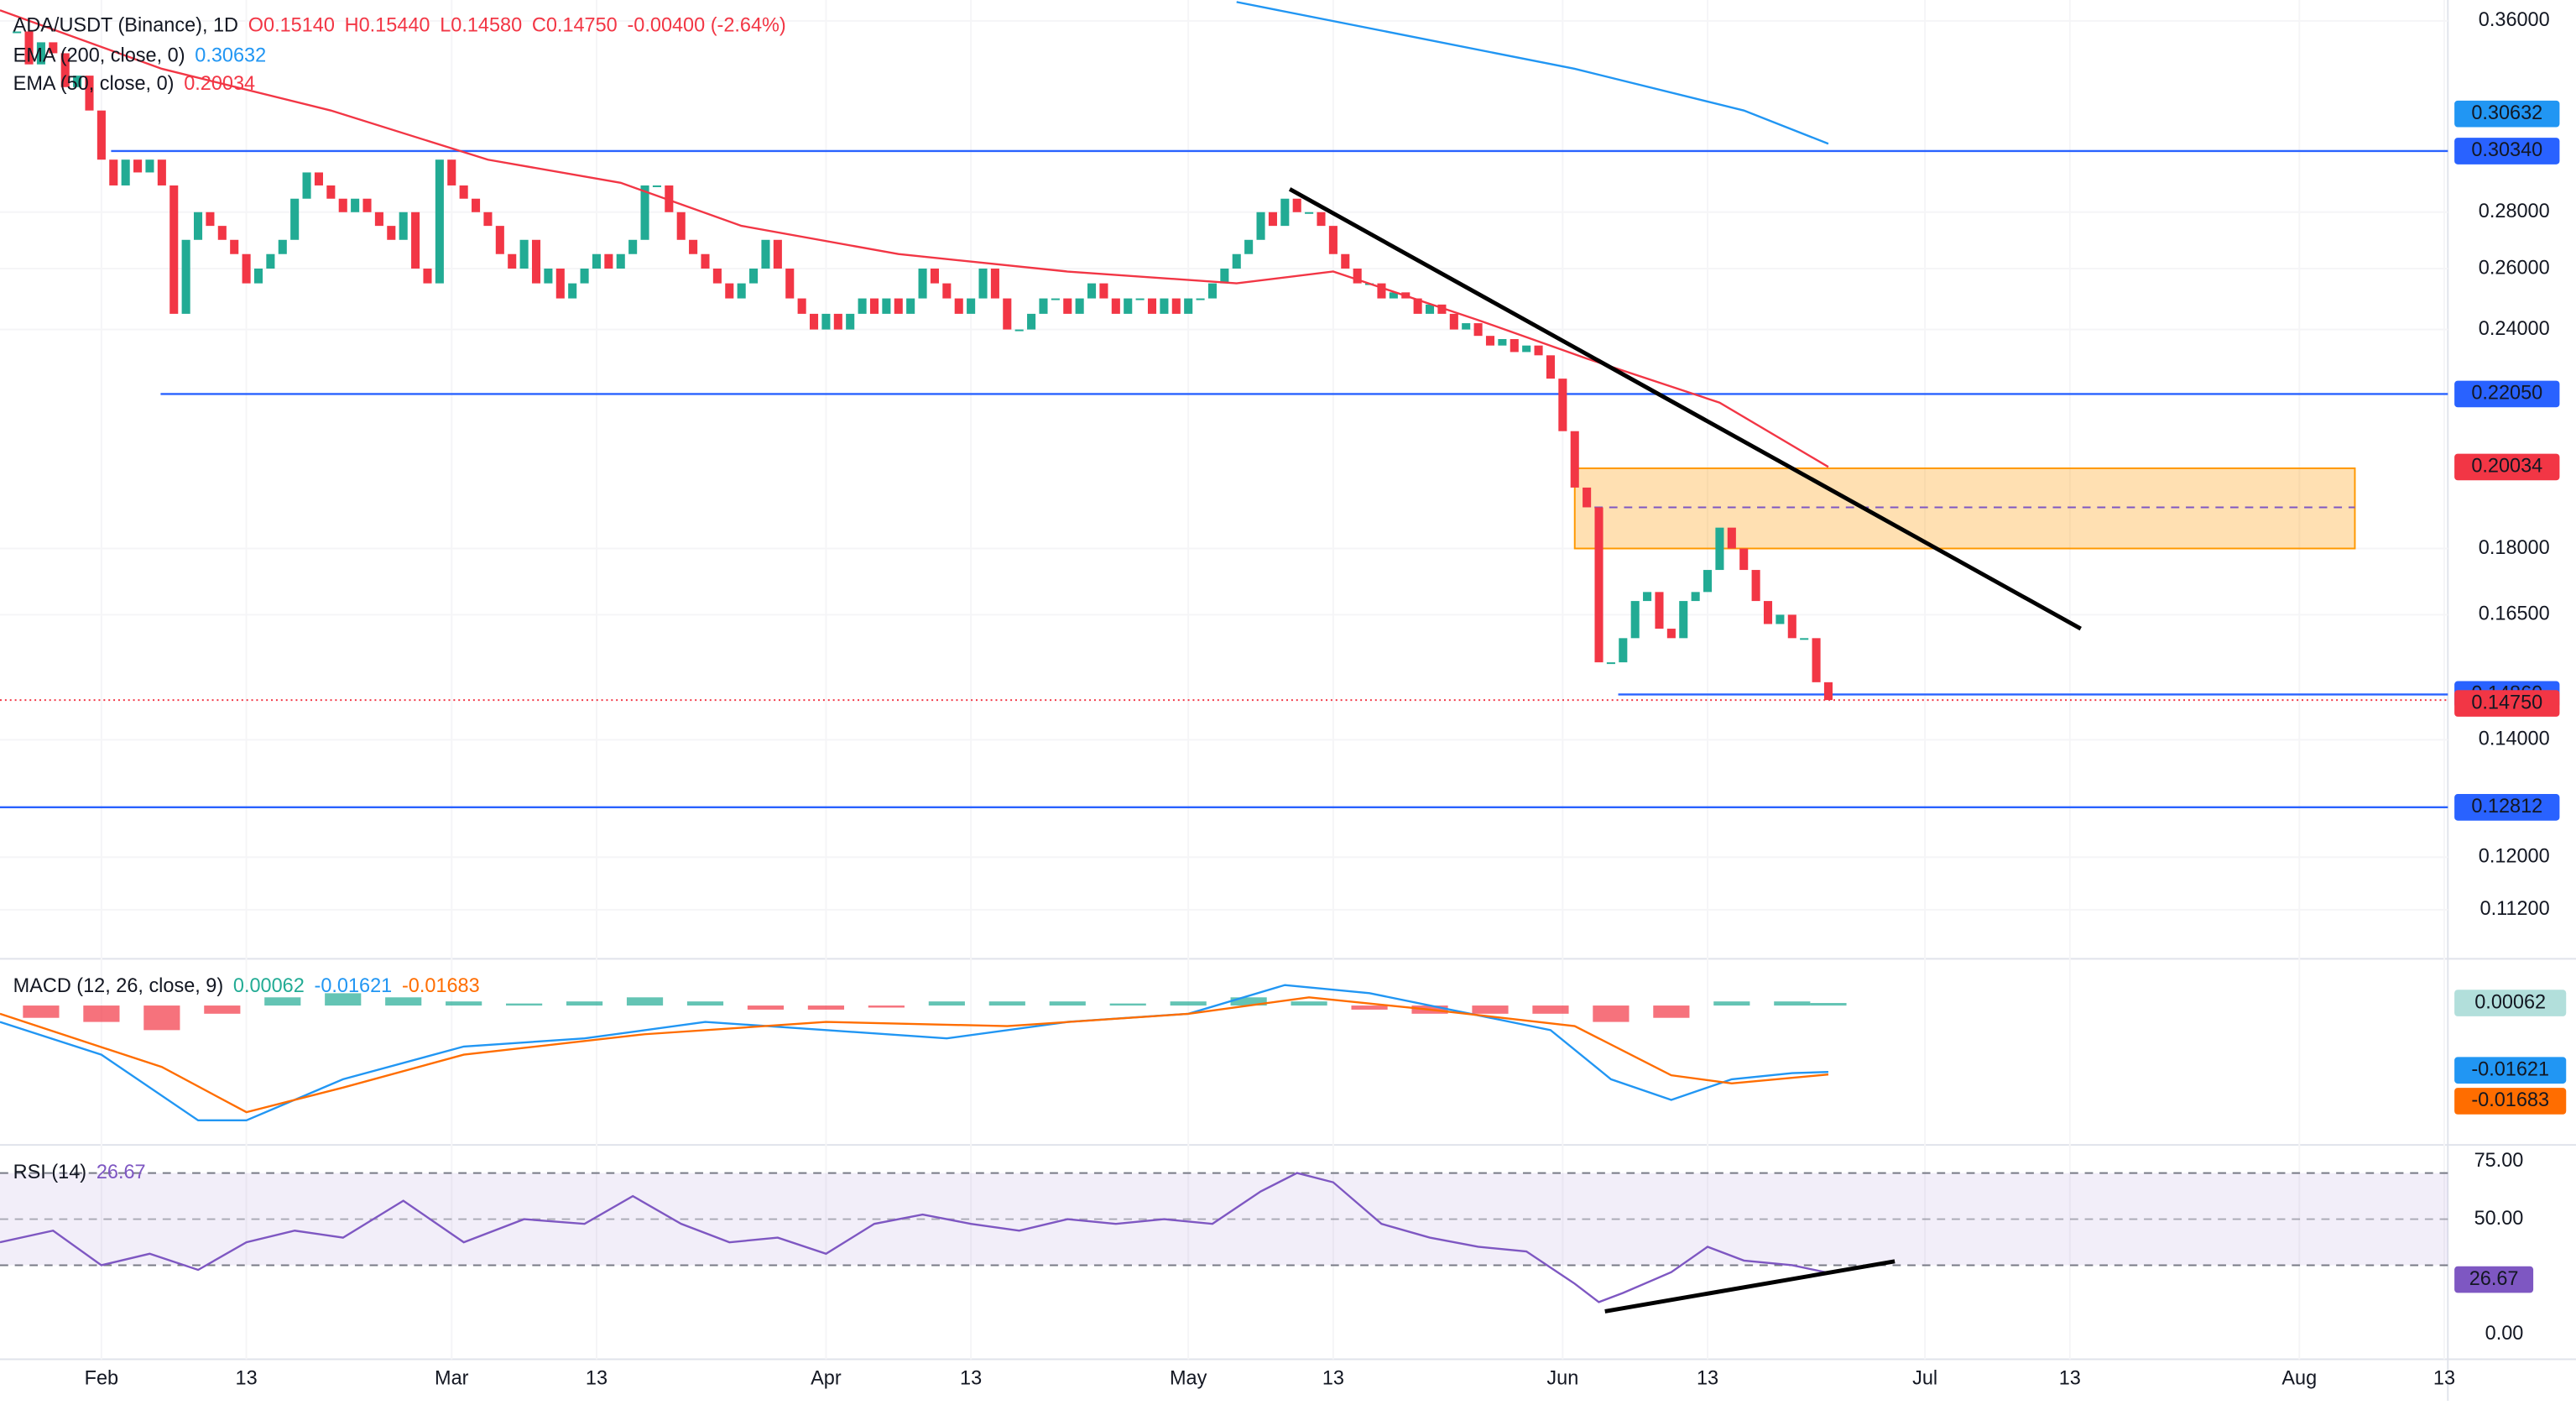 This screenshot has height=1405, width=2576. I want to click on rsi-legend: RSI (14) 26.67, so click(79, 1172).